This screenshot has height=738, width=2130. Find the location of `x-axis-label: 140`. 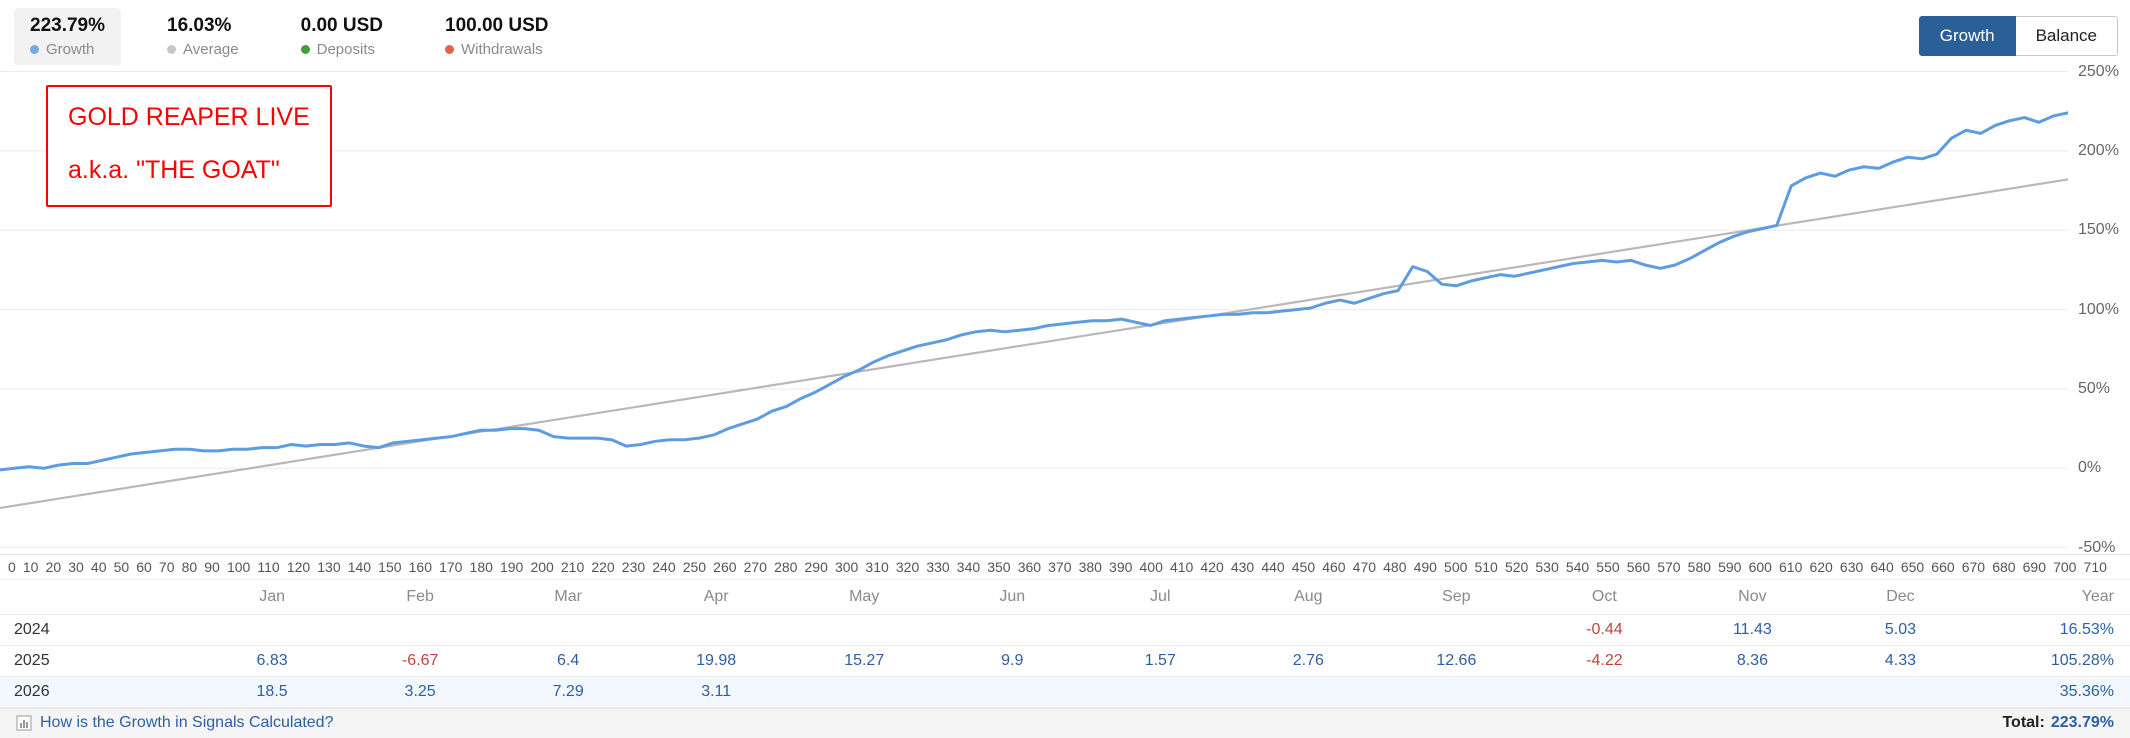

x-axis-label: 140 is located at coordinates (359, 567).